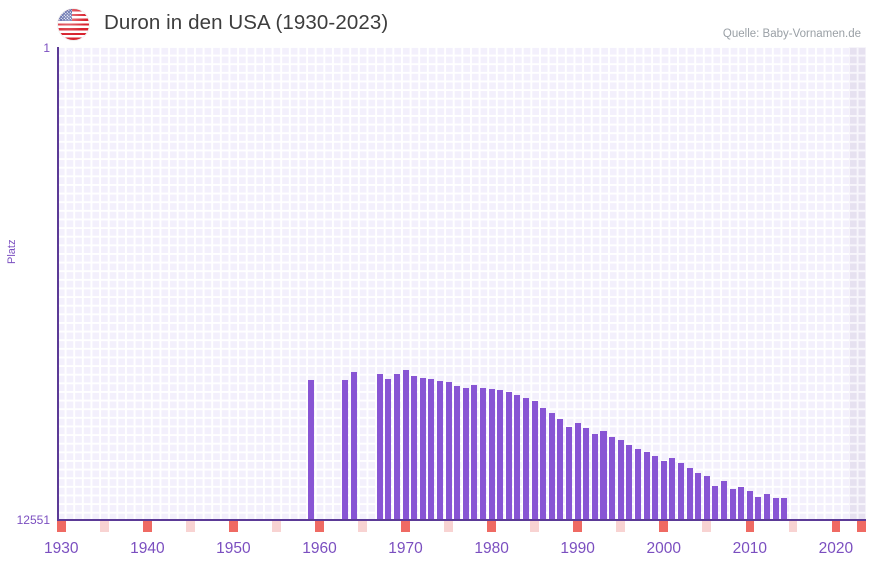 This screenshot has width=873, height=567. What do you see at coordinates (663, 548) in the screenshot?
I see `x-tick-label-2000: 2000` at bounding box center [663, 548].